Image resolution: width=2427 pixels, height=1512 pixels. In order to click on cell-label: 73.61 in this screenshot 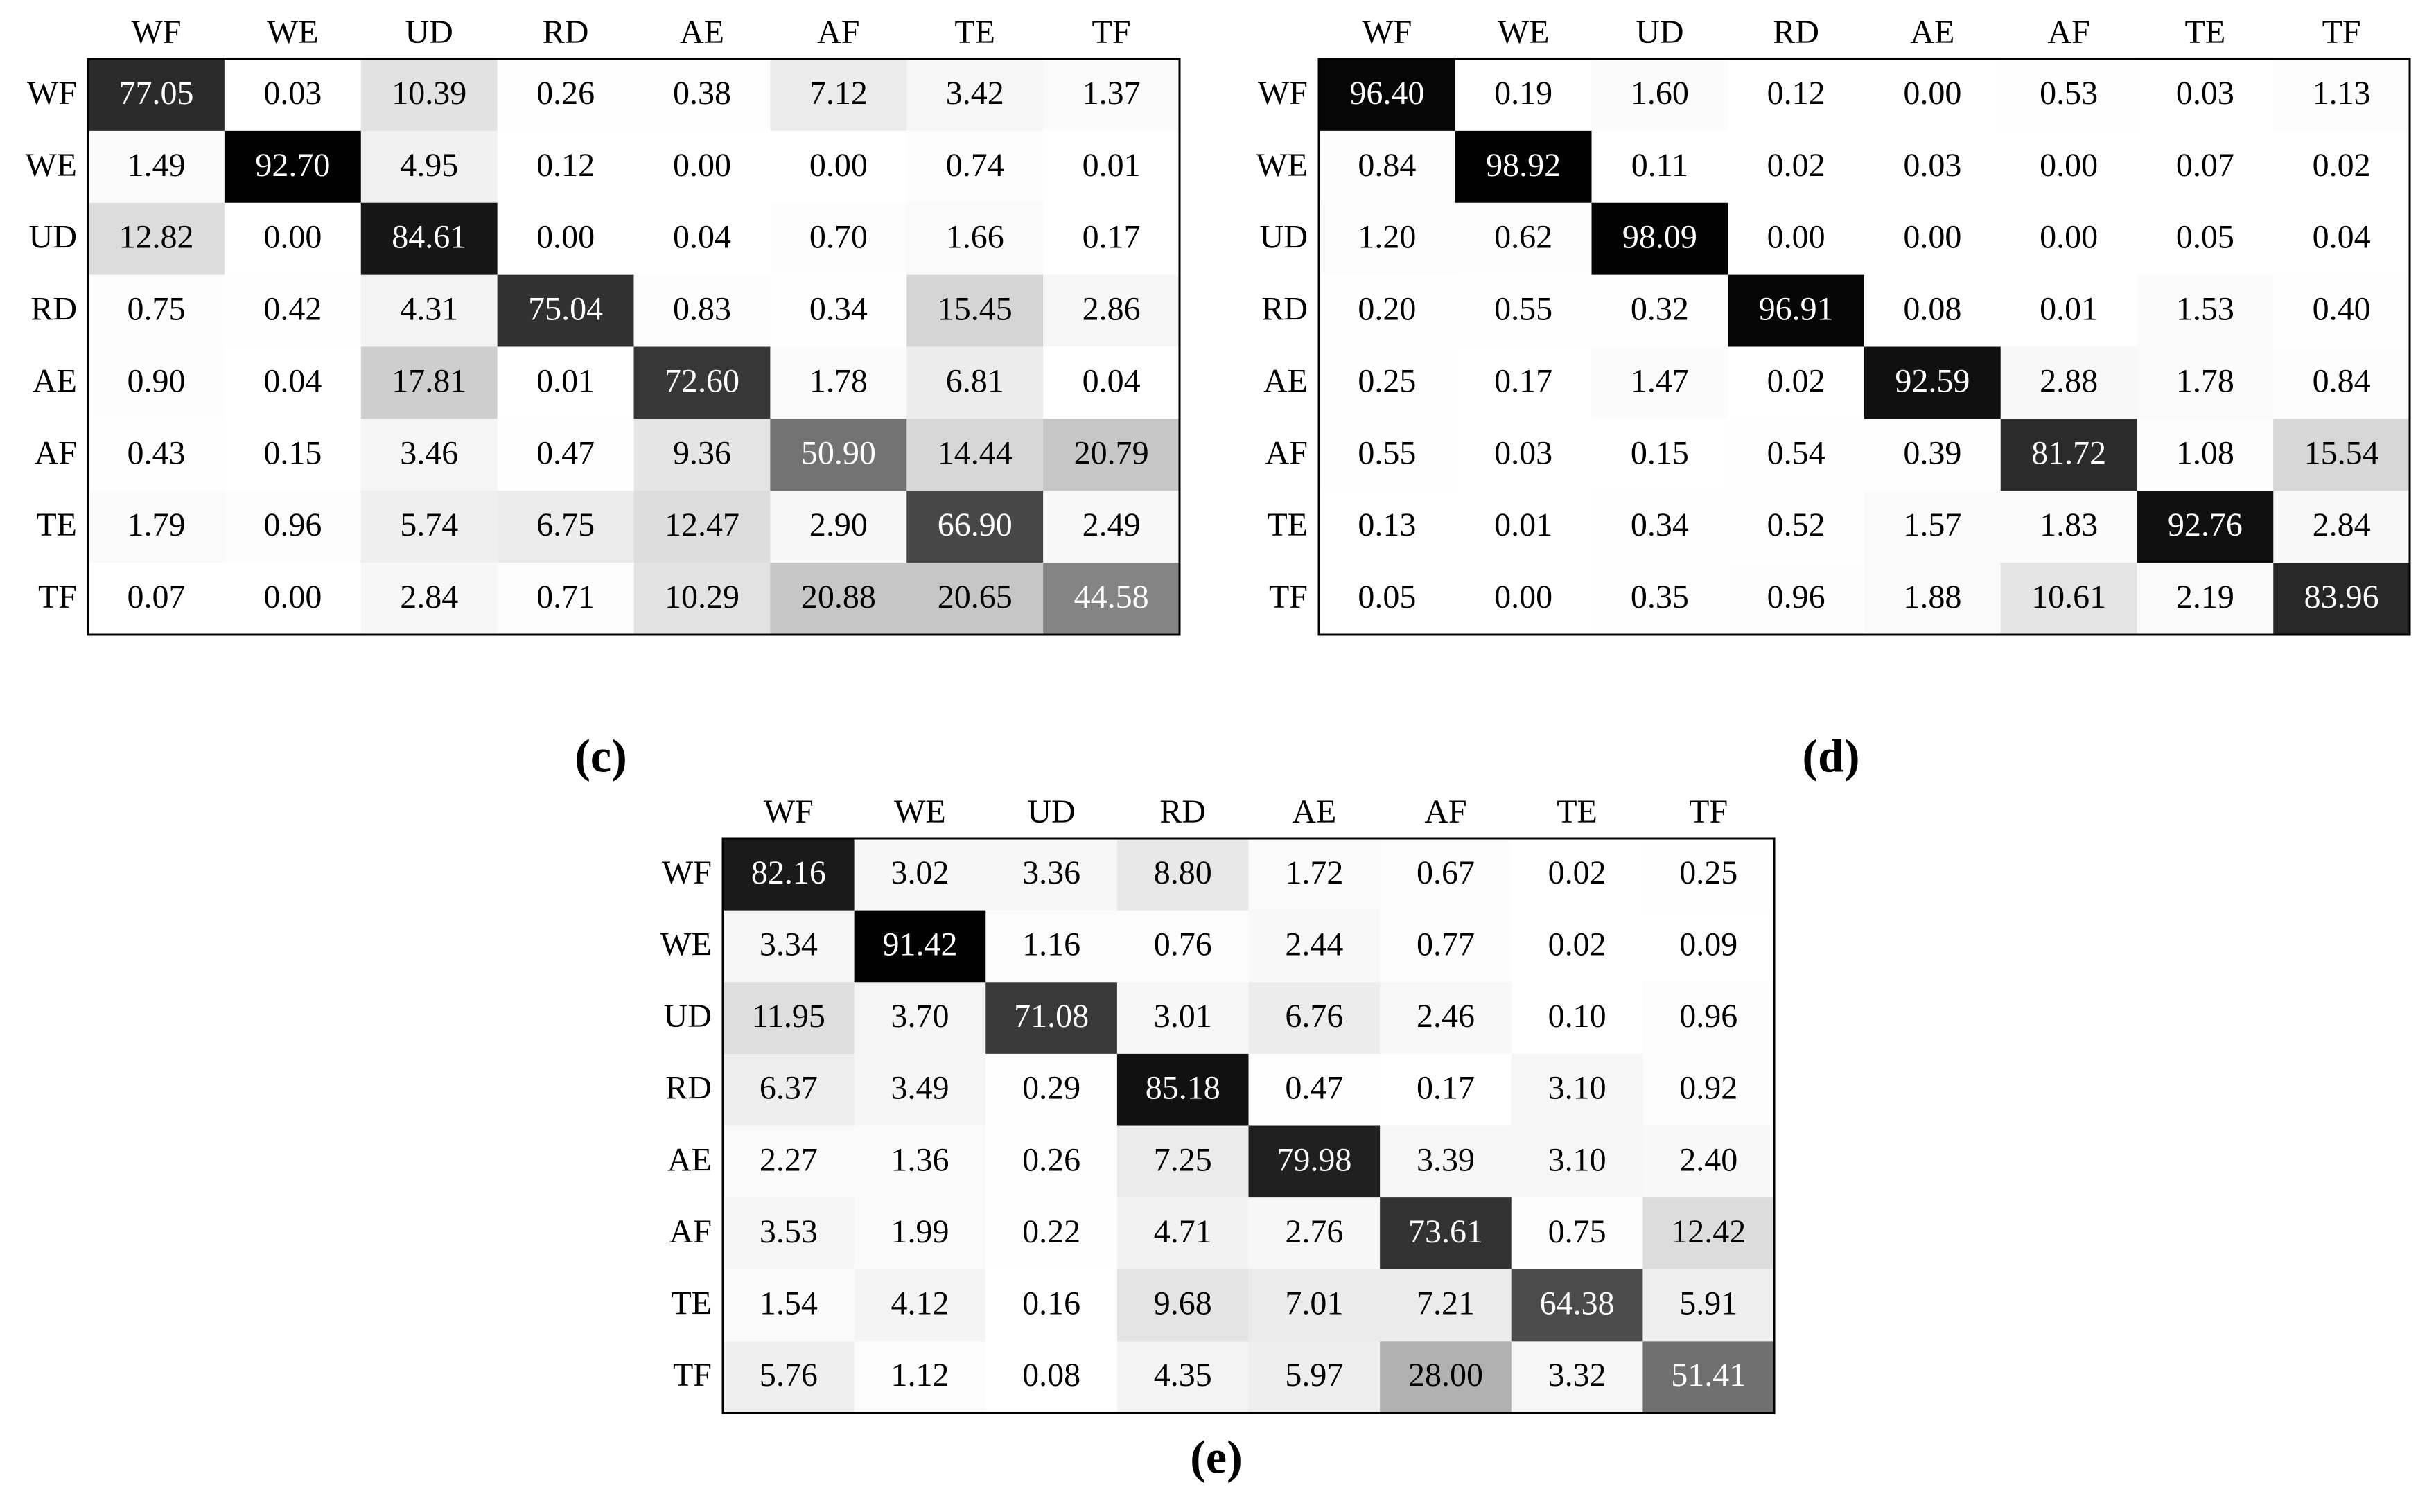, I will do `click(1445, 1231)`.